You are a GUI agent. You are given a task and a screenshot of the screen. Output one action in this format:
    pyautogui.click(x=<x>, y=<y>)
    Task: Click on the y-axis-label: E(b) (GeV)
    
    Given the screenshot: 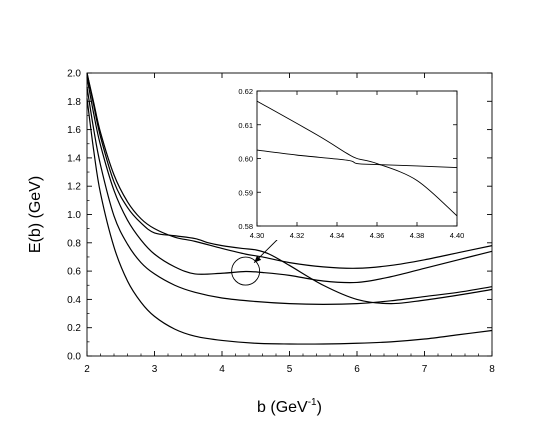 What is the action you would take?
    pyautogui.click(x=35, y=214)
    